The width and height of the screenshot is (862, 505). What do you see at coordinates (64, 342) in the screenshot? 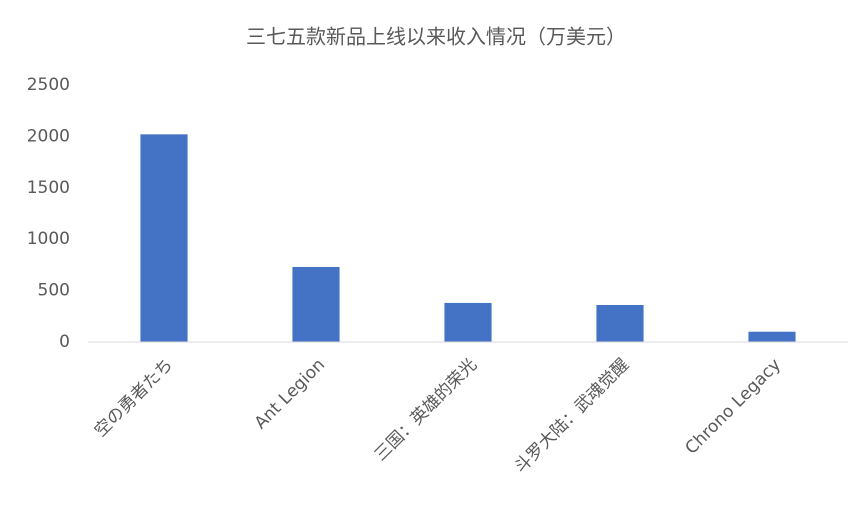
I see `y-tick-label: 0` at bounding box center [64, 342].